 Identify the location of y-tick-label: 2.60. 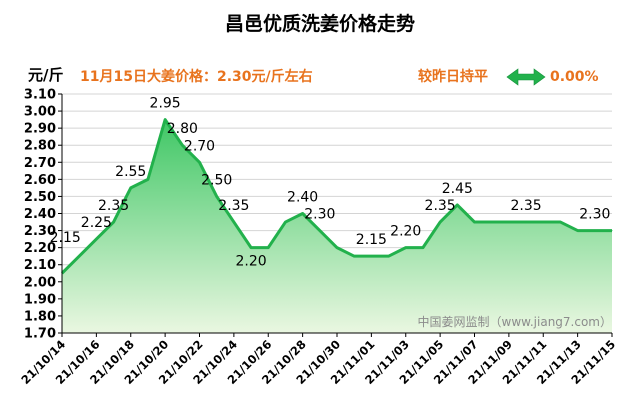
(40, 180).